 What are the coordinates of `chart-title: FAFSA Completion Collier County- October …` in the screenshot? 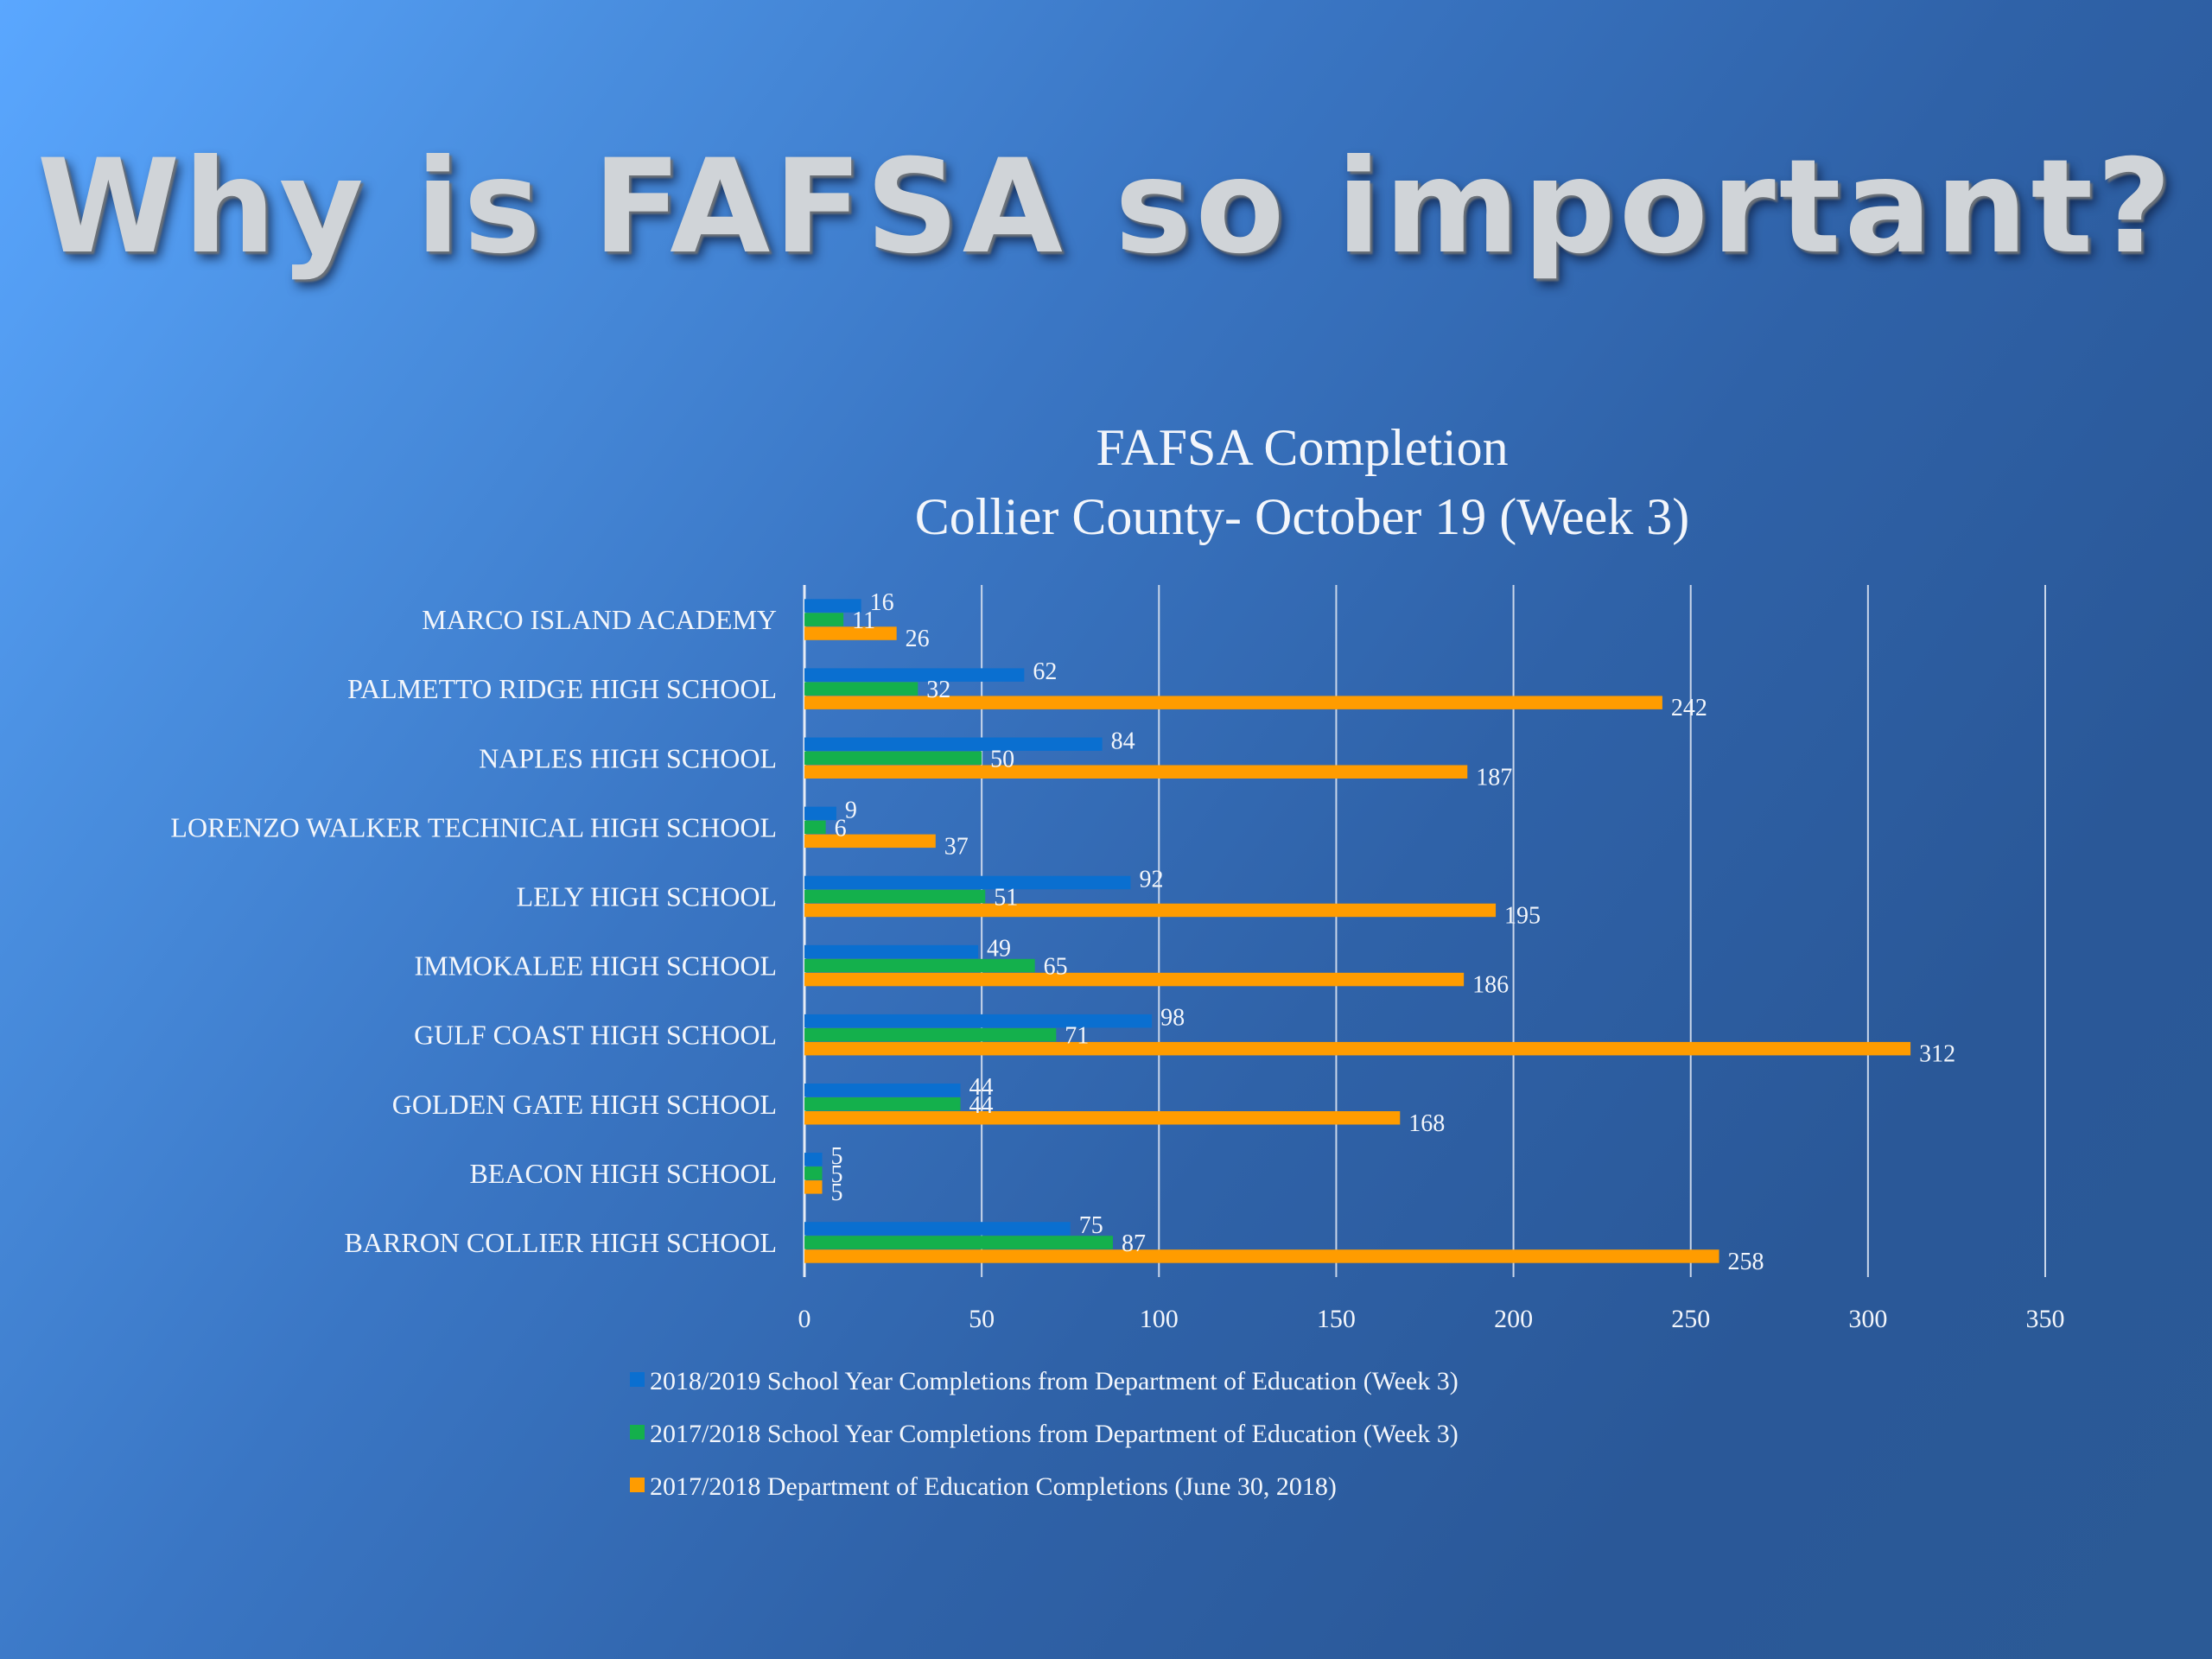 It's located at (1302, 482).